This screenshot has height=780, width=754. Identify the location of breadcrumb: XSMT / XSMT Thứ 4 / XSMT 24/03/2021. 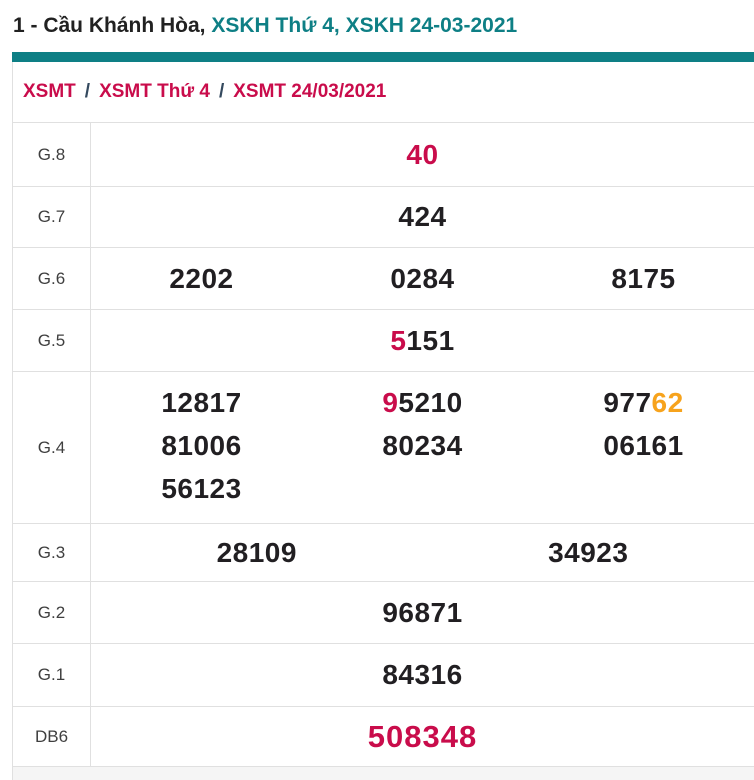
(383, 92).